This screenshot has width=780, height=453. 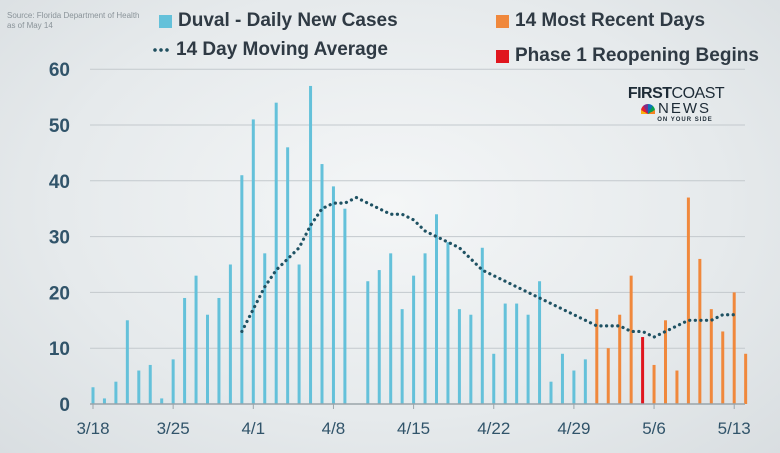 What do you see at coordinates (698, 93) in the screenshot?
I see `logo-coast: COAST` at bounding box center [698, 93].